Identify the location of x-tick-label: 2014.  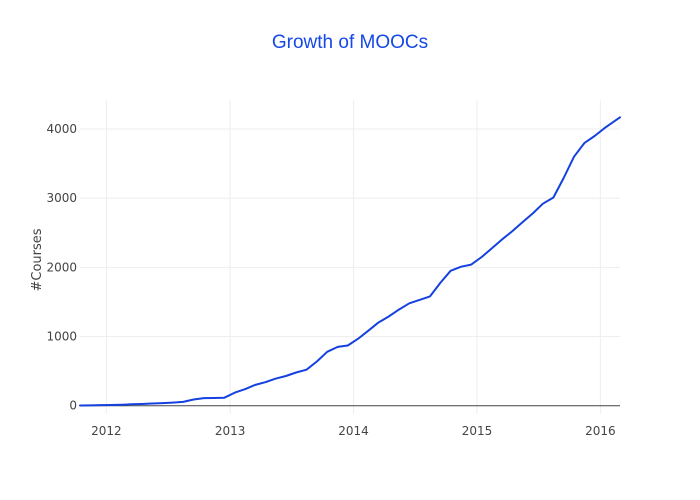
(353, 431).